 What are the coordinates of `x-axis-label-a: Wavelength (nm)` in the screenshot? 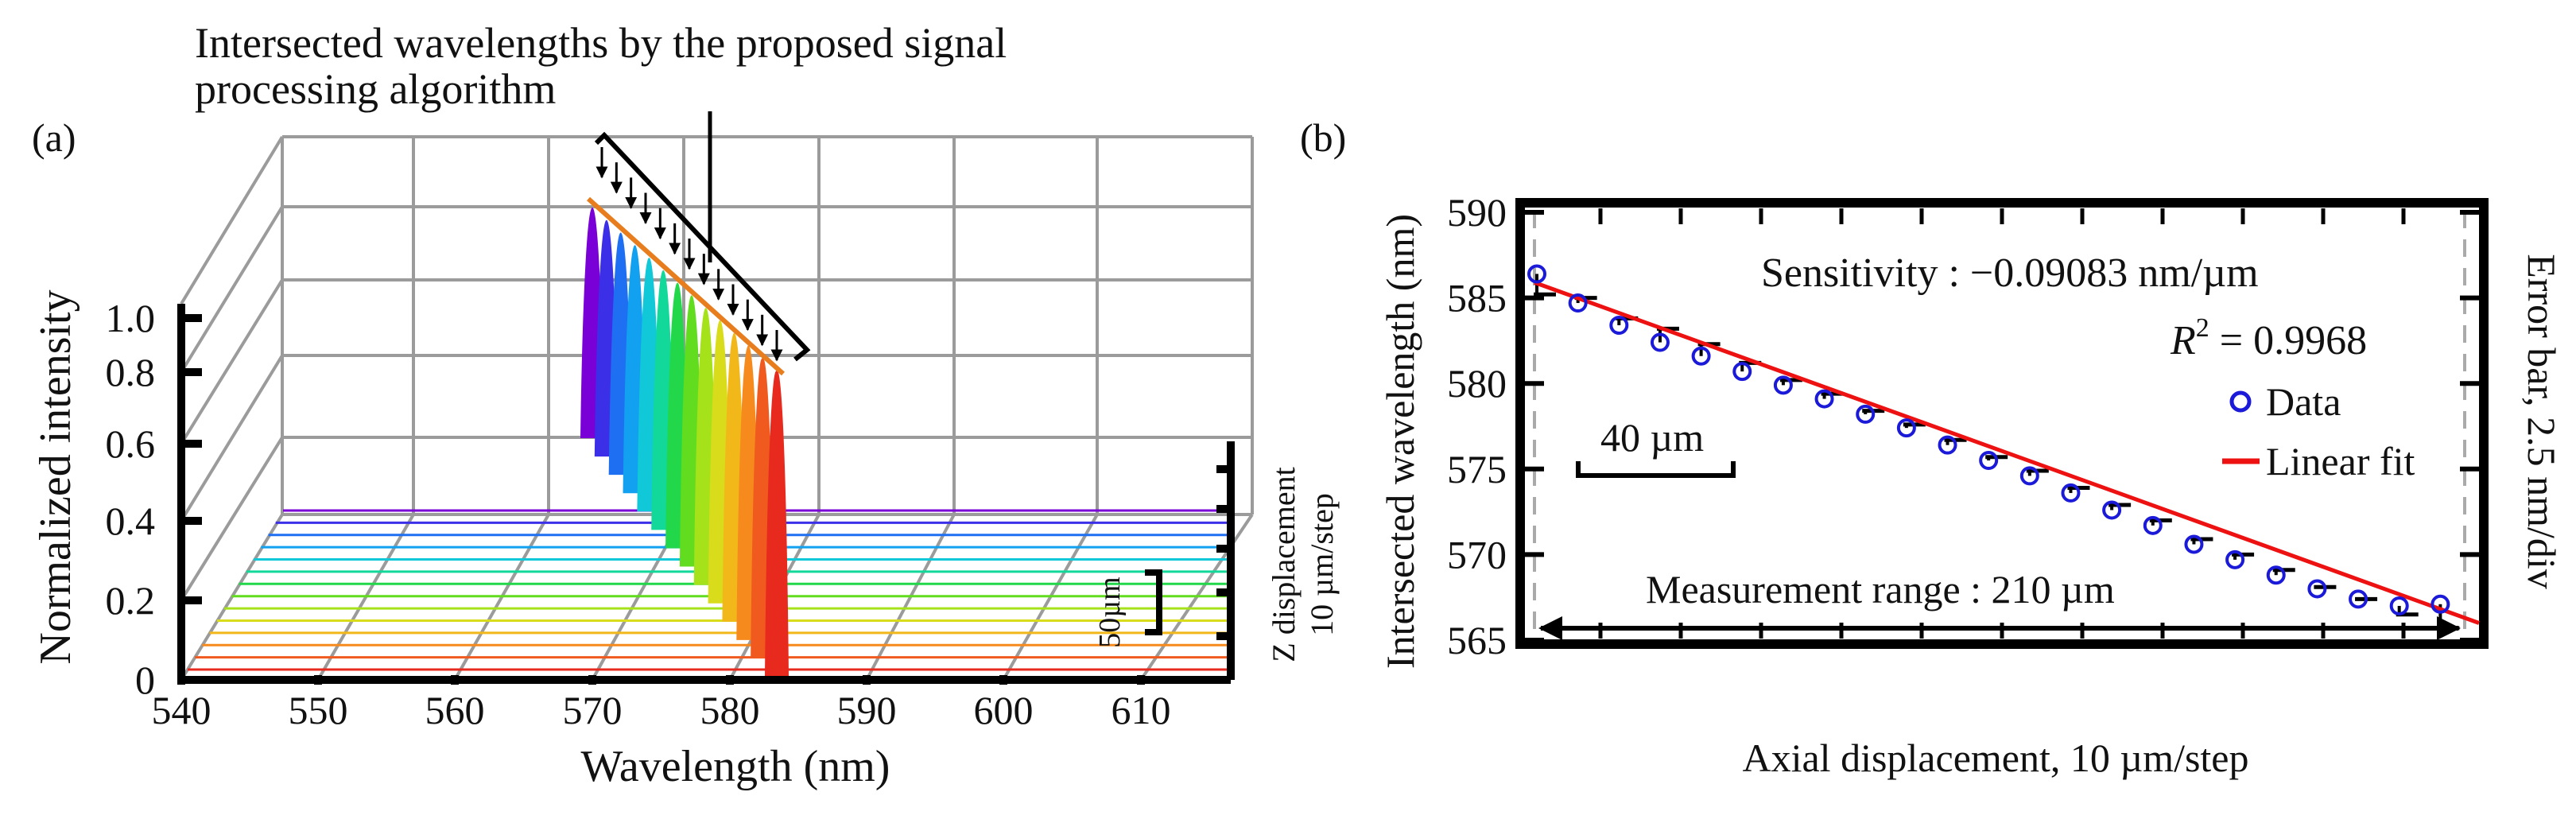 It's located at (735, 766).